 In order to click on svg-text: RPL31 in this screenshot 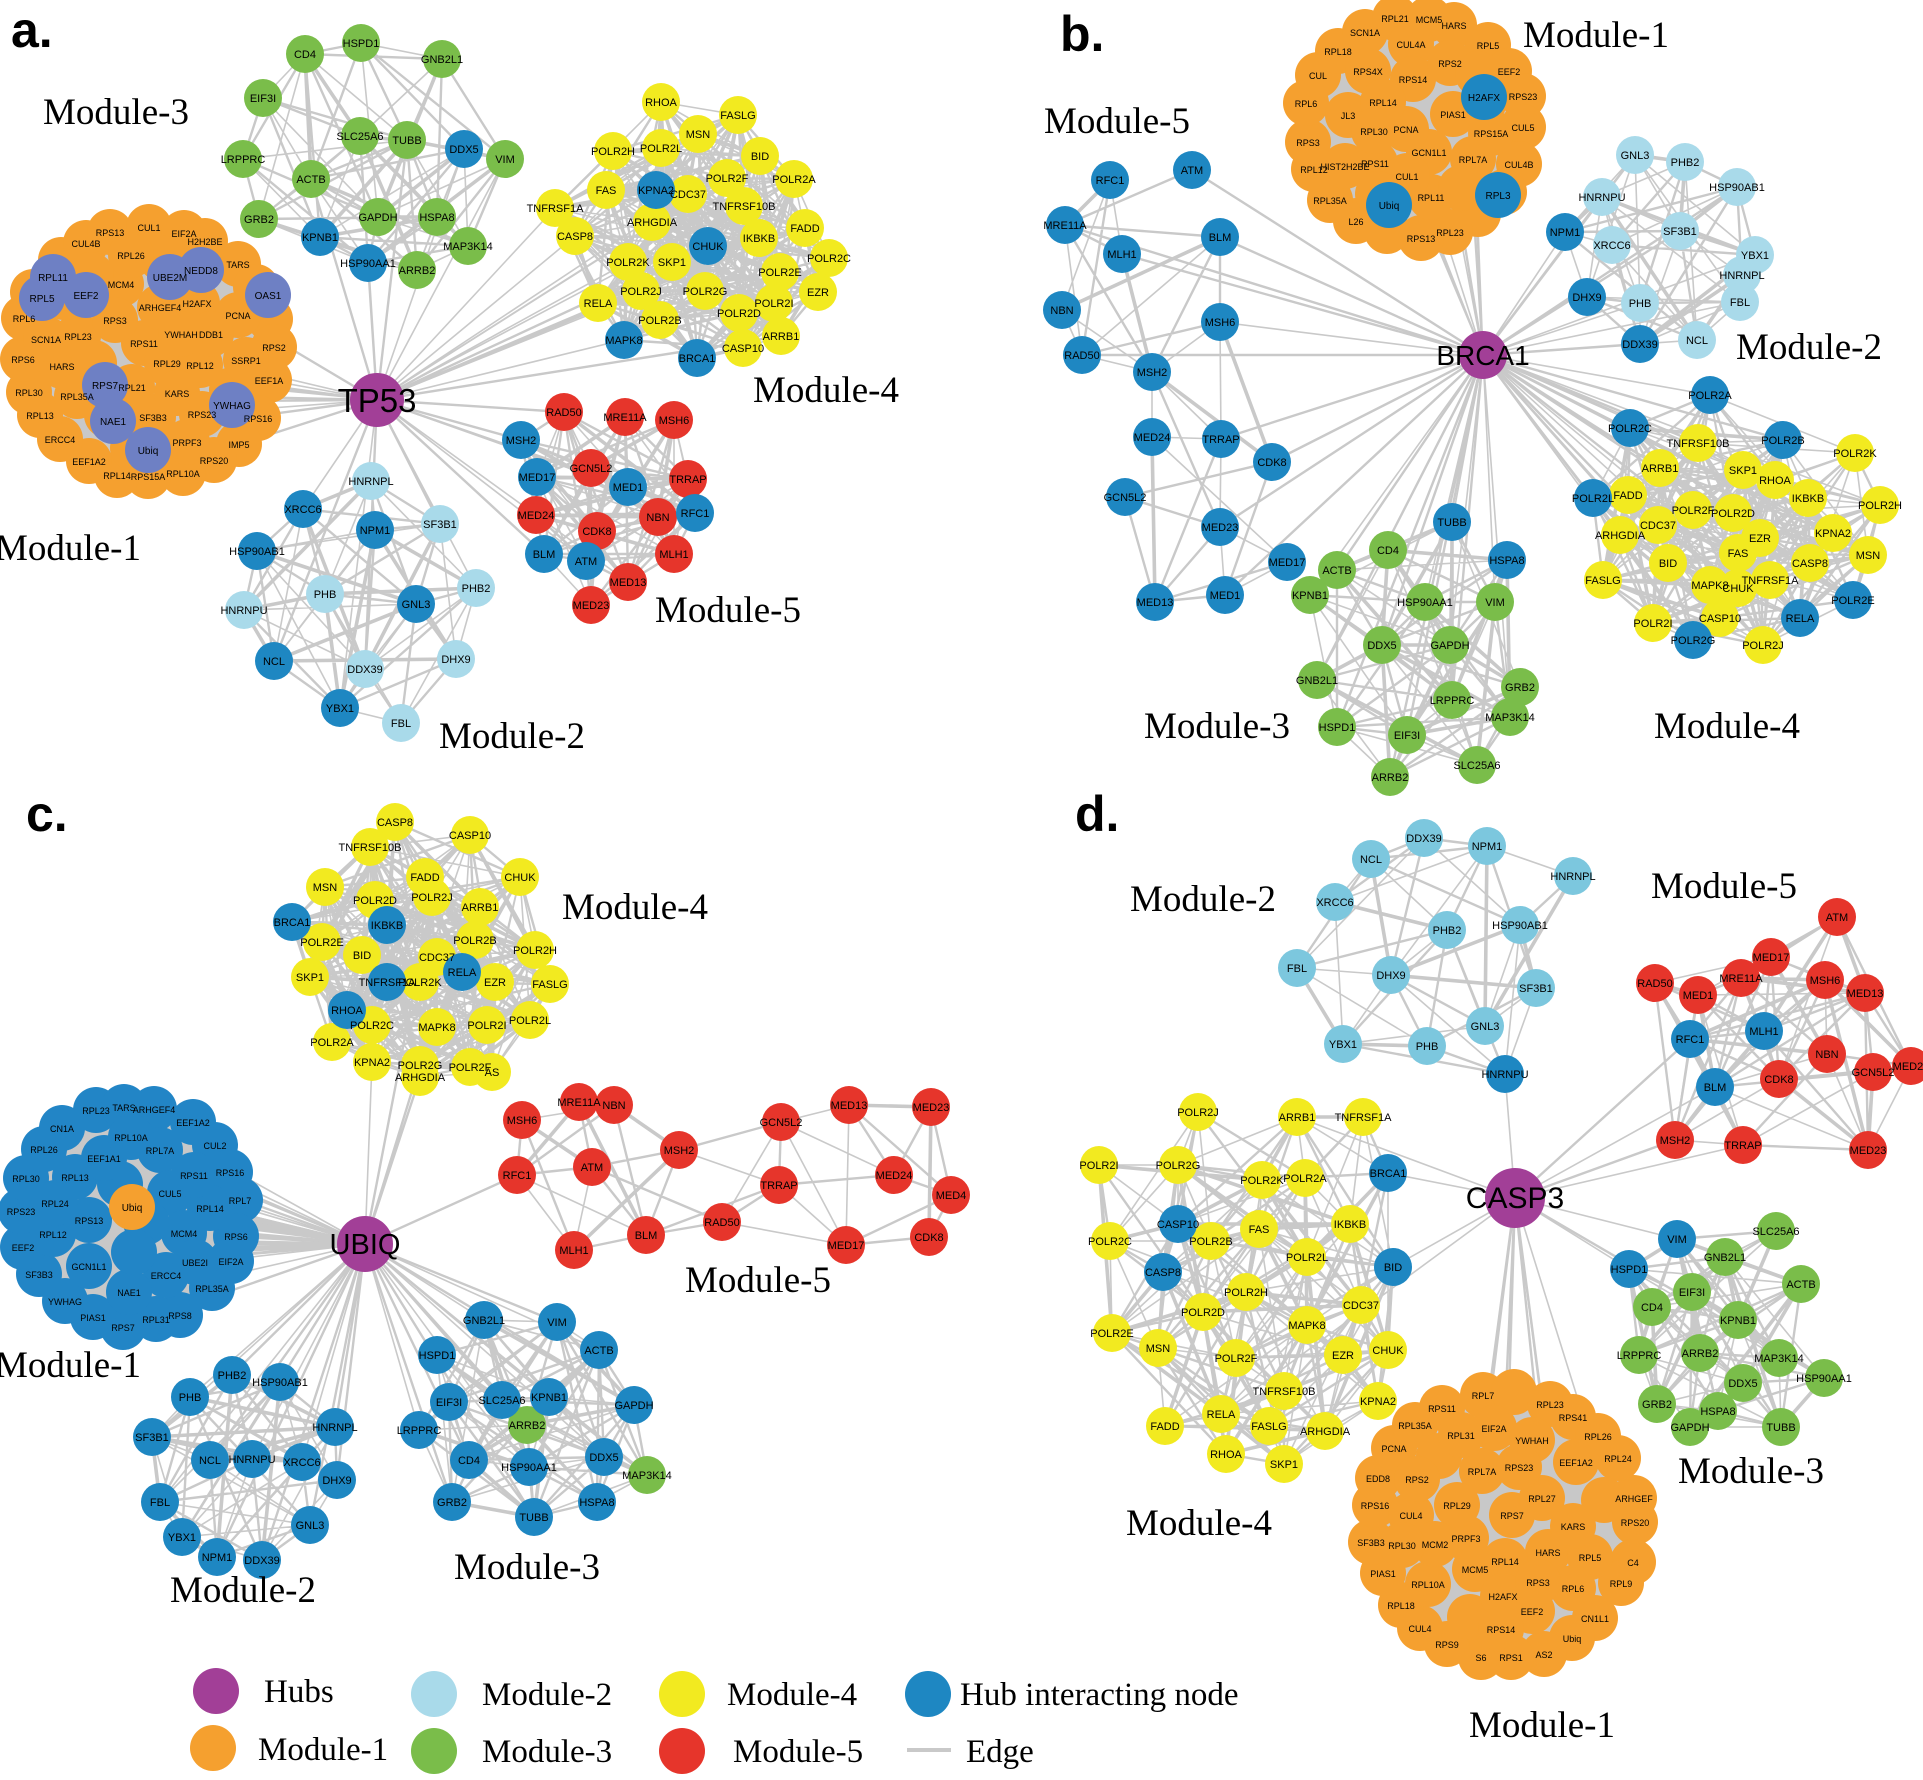, I will do `click(156, 1320)`.